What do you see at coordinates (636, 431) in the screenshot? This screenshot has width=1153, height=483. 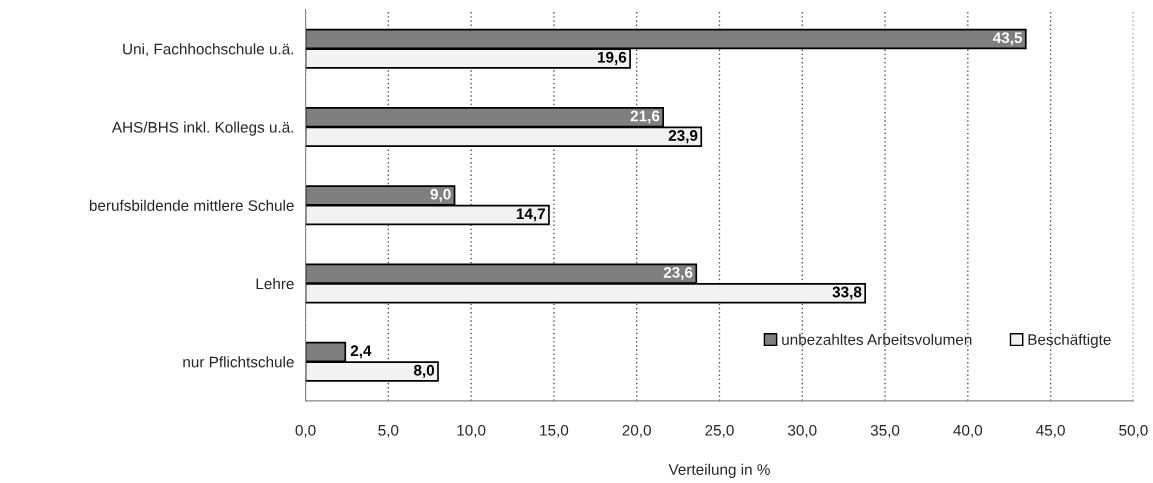 I see `x-tick-label: 20,0` at bounding box center [636, 431].